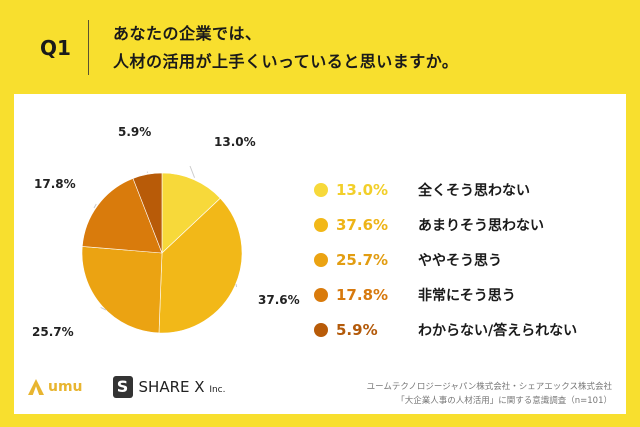  Describe the element at coordinates (285, 48) in the screenshot. I see `question-title: あなたの企業では、 人材の活用が上手くいっていると思いますか。` at that location.